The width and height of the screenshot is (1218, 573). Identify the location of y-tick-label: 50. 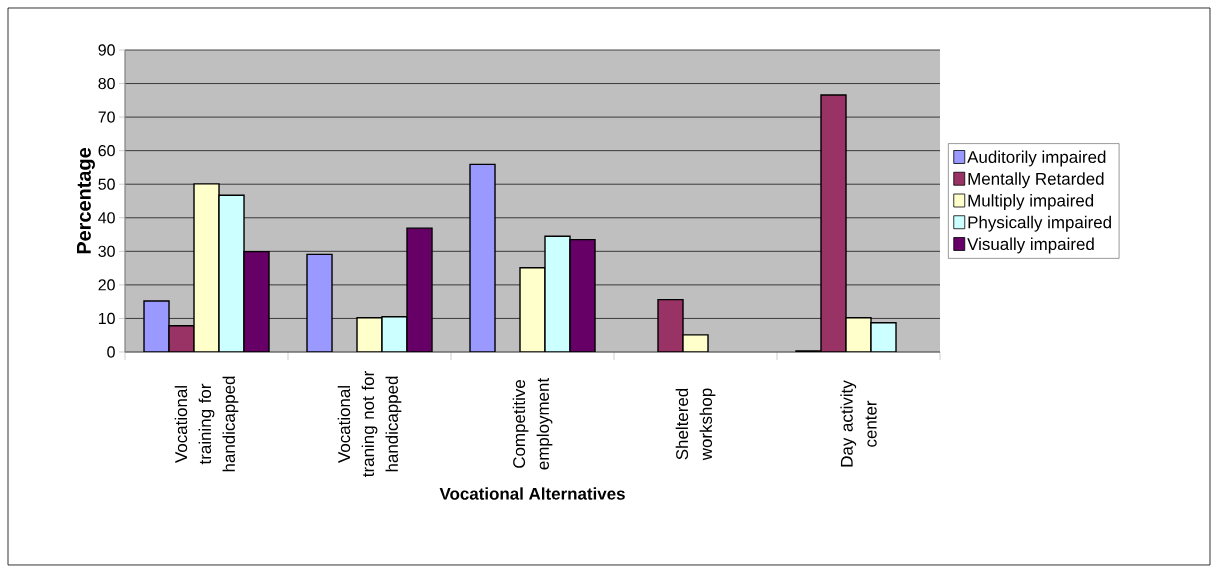
(106, 184).